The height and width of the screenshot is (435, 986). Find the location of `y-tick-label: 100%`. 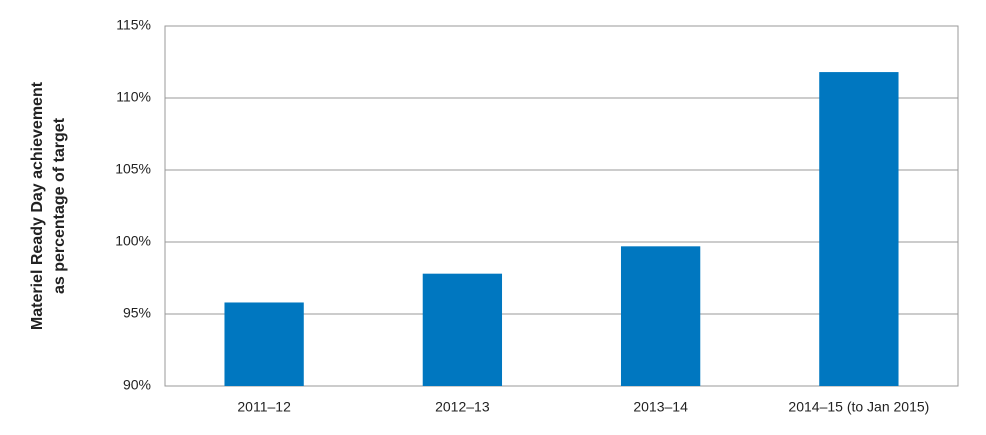

y-tick-label: 100% is located at coordinates (133, 241).